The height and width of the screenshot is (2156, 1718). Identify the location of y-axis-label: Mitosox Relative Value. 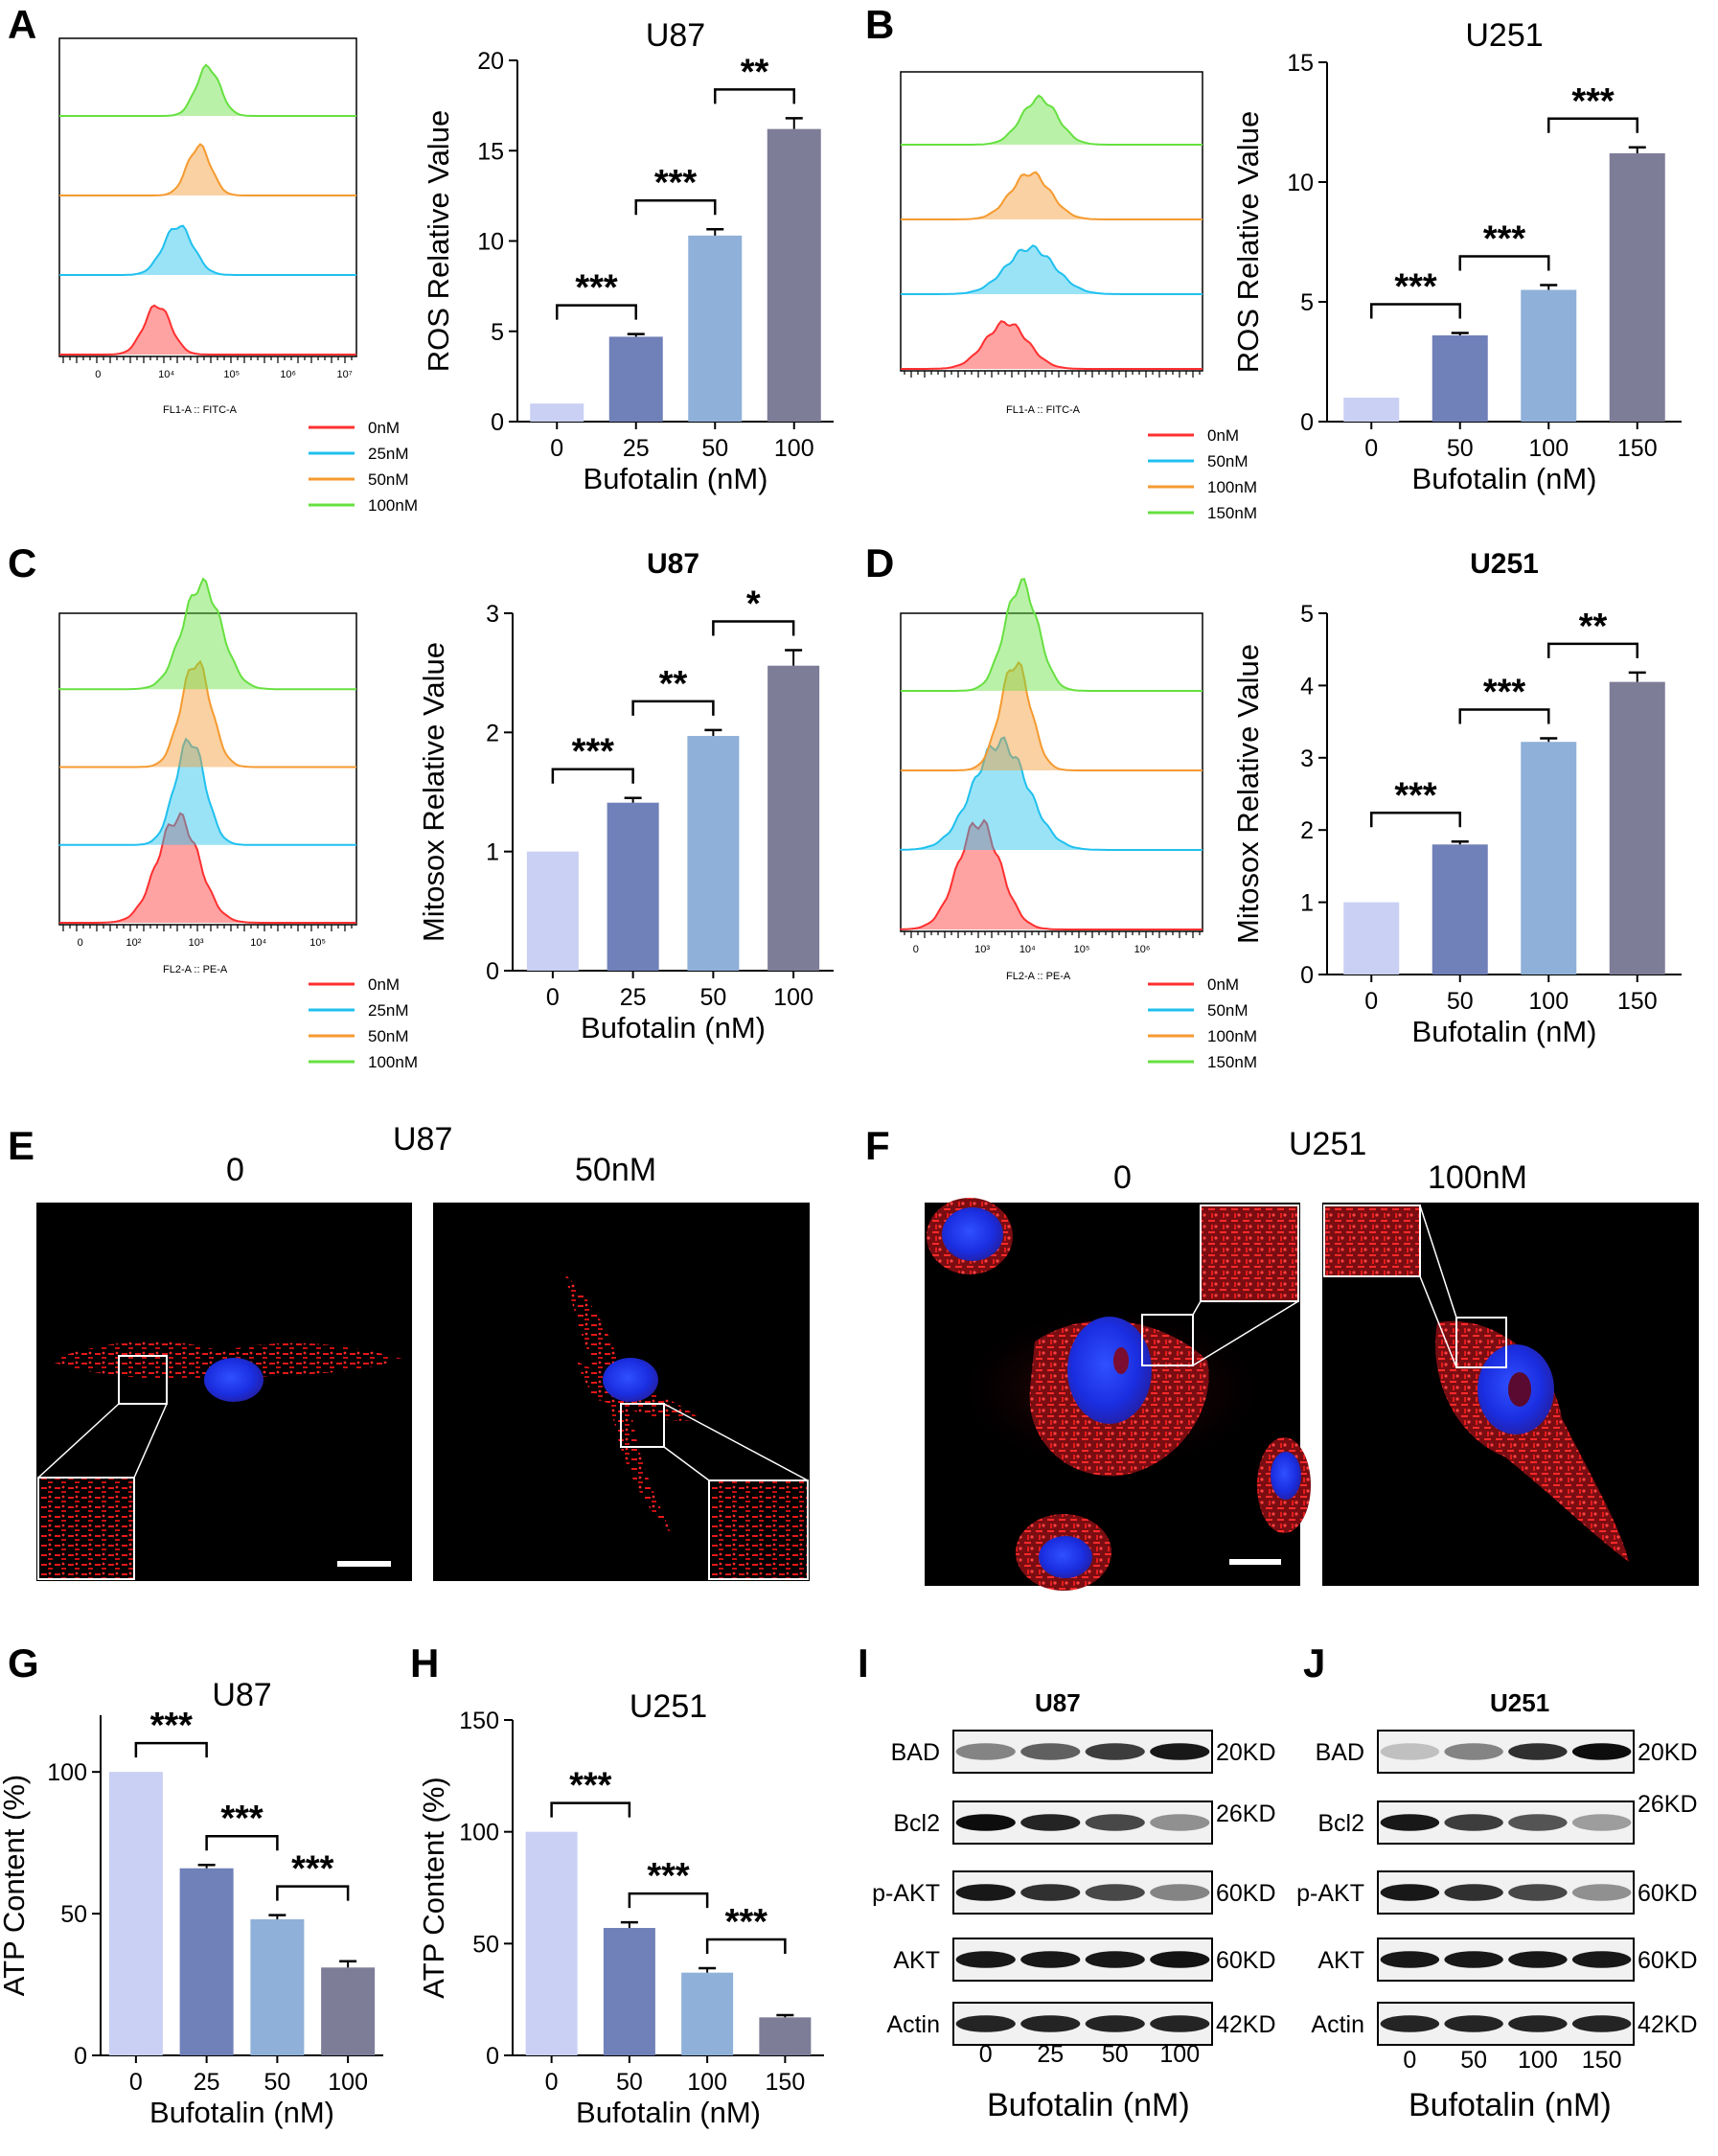
(1248, 794).